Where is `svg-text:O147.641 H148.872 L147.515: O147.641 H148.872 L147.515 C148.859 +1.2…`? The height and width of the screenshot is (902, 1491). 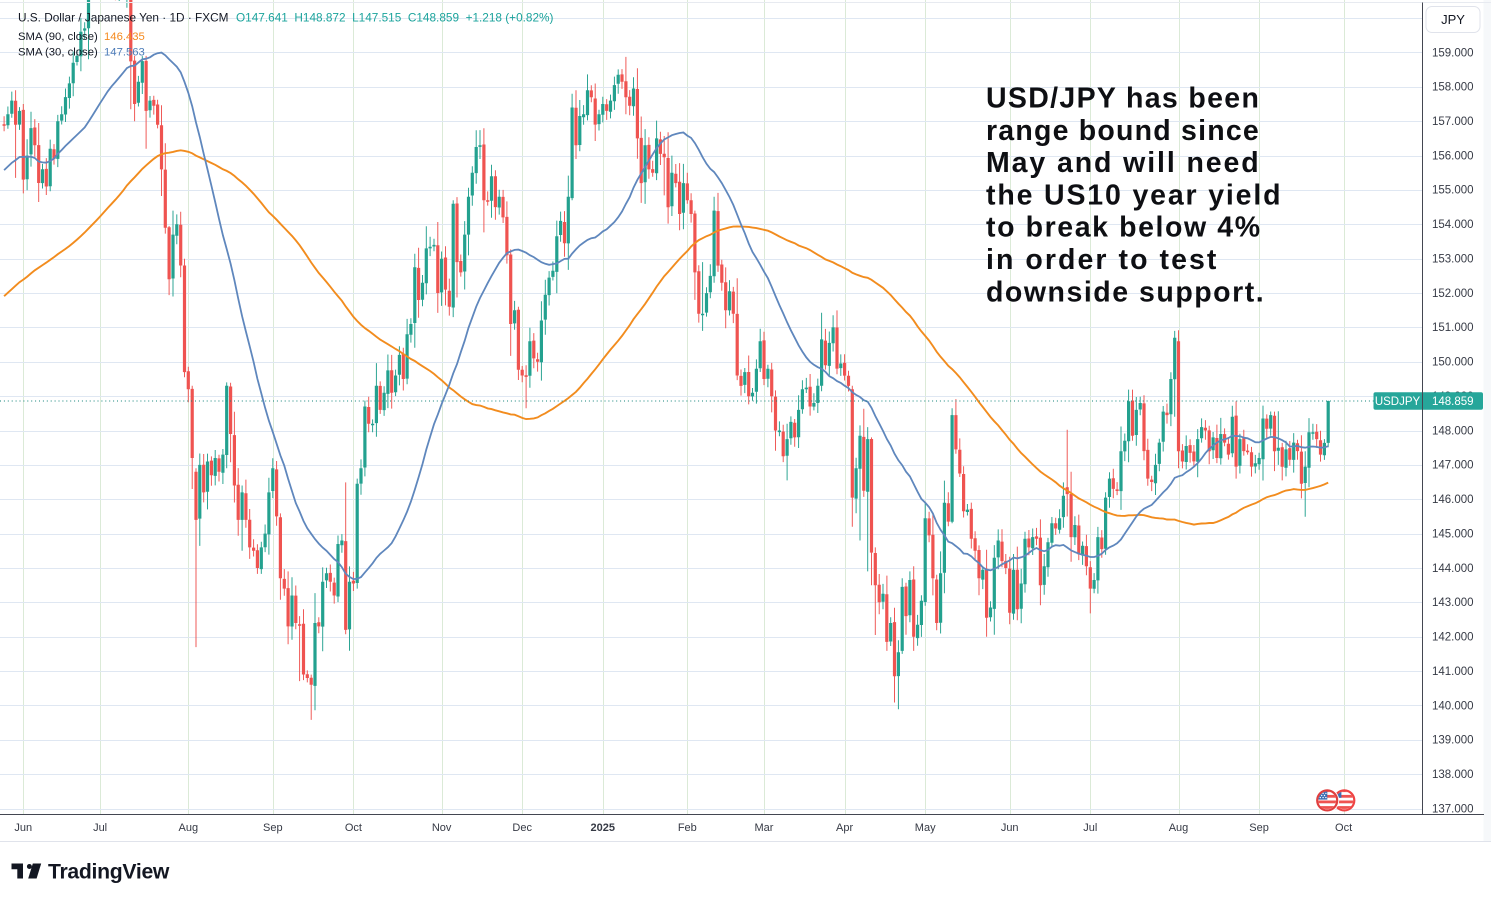 svg-text:O147.641 H148.872 L147.515: O147.641 H148.872 L147.515 C148.859 +1.2… is located at coordinates (395, 18).